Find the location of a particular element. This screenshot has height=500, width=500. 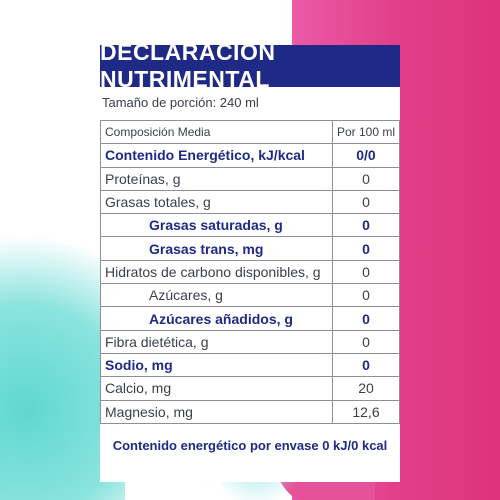

nutrient-label: Grasas saturadas, g is located at coordinates (216, 225).